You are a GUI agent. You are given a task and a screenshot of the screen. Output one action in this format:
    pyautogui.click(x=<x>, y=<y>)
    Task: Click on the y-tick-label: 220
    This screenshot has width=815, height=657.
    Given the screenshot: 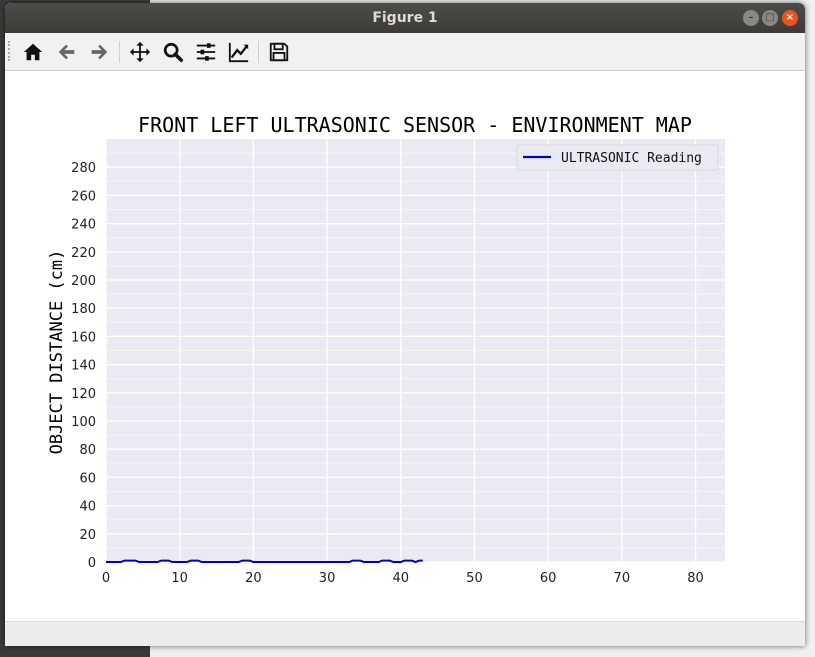 What is the action you would take?
    pyautogui.click(x=83, y=253)
    